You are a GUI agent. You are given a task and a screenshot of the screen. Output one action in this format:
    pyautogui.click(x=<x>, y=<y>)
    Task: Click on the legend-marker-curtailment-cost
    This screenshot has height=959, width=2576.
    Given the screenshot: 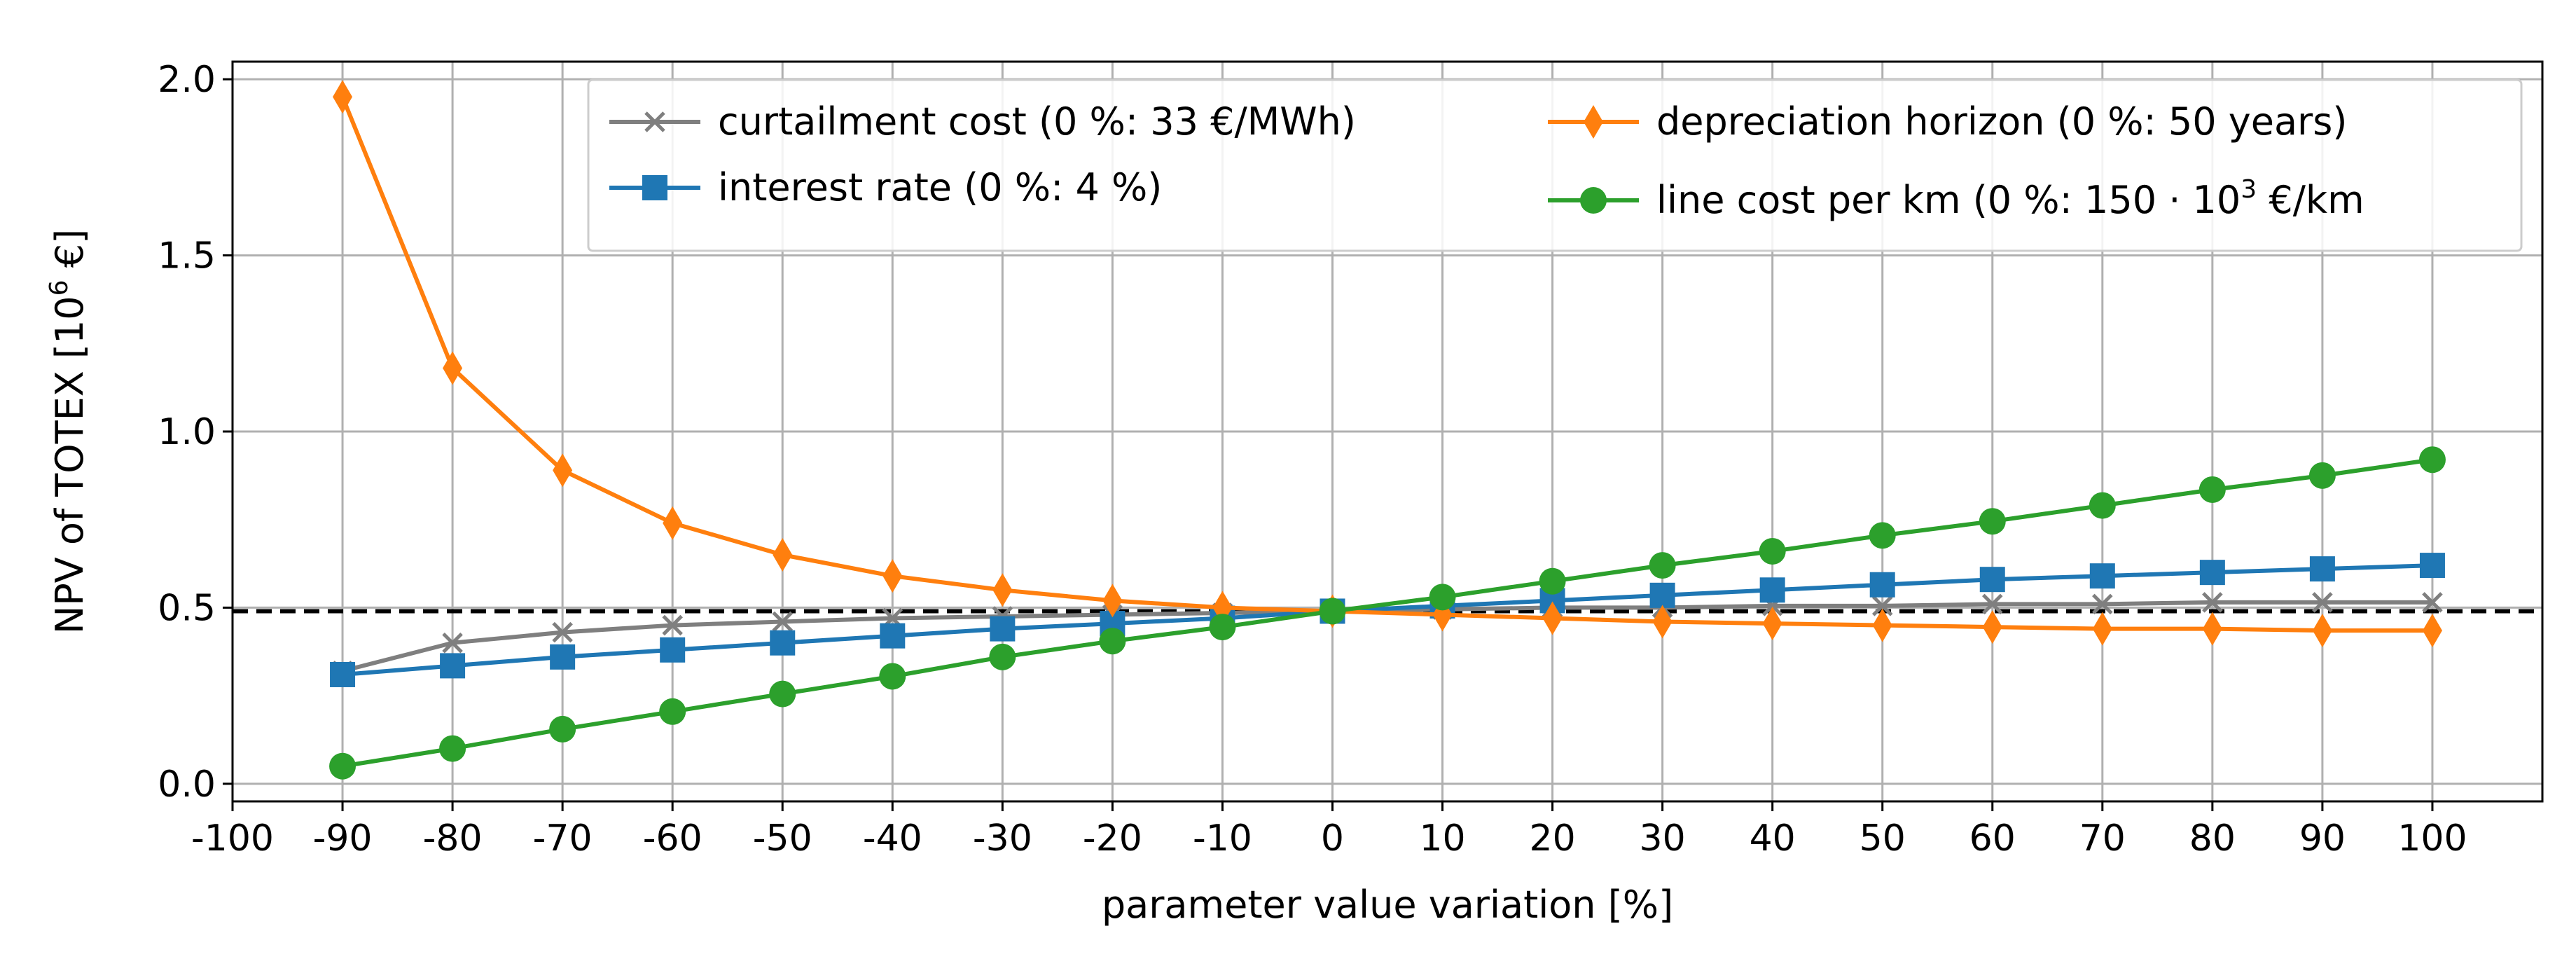 What is the action you would take?
    pyautogui.click(x=654, y=121)
    